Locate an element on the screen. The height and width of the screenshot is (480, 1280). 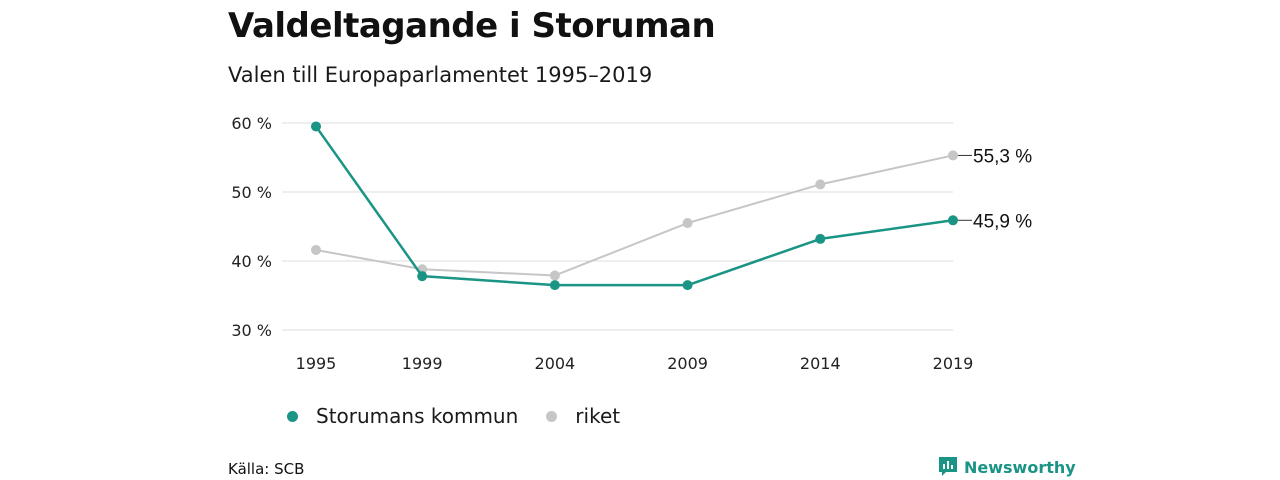
y-tick-label: 30 % is located at coordinates (251, 330).